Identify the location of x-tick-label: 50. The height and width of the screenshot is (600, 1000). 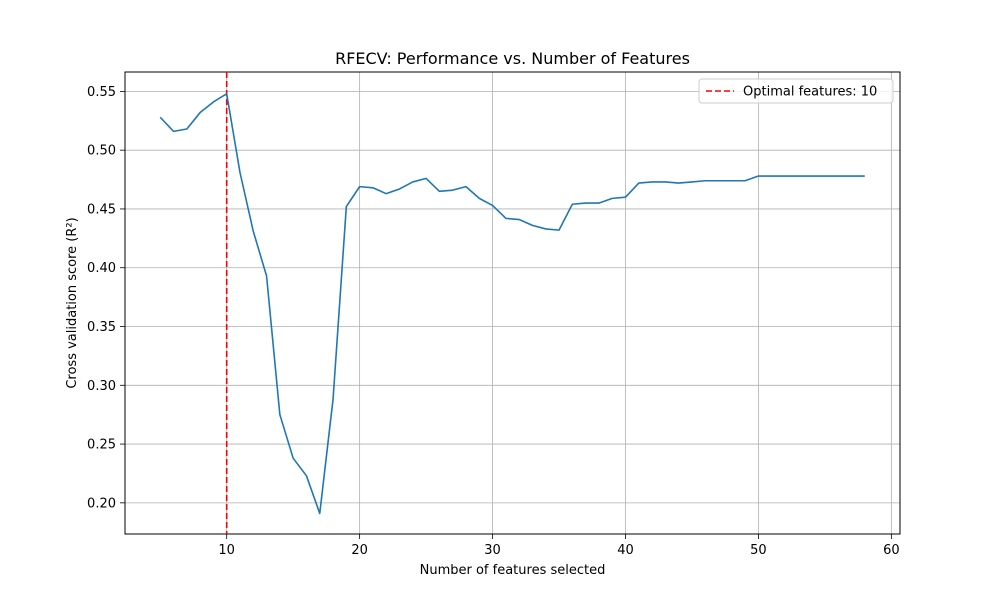
(758, 550).